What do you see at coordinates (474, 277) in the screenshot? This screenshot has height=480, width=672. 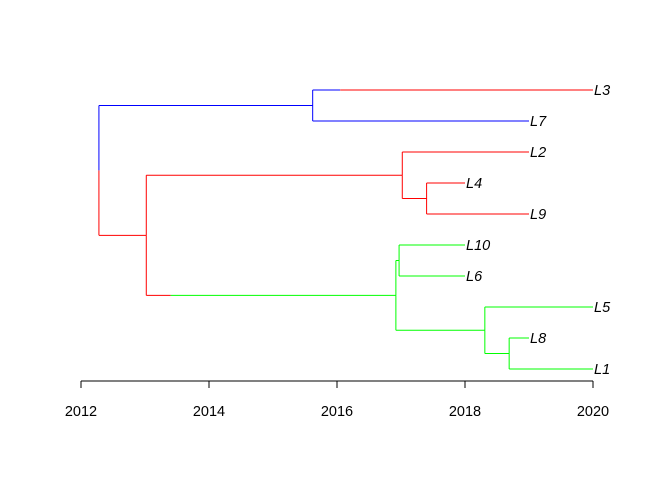 I see `tip-label-l6: L6` at bounding box center [474, 277].